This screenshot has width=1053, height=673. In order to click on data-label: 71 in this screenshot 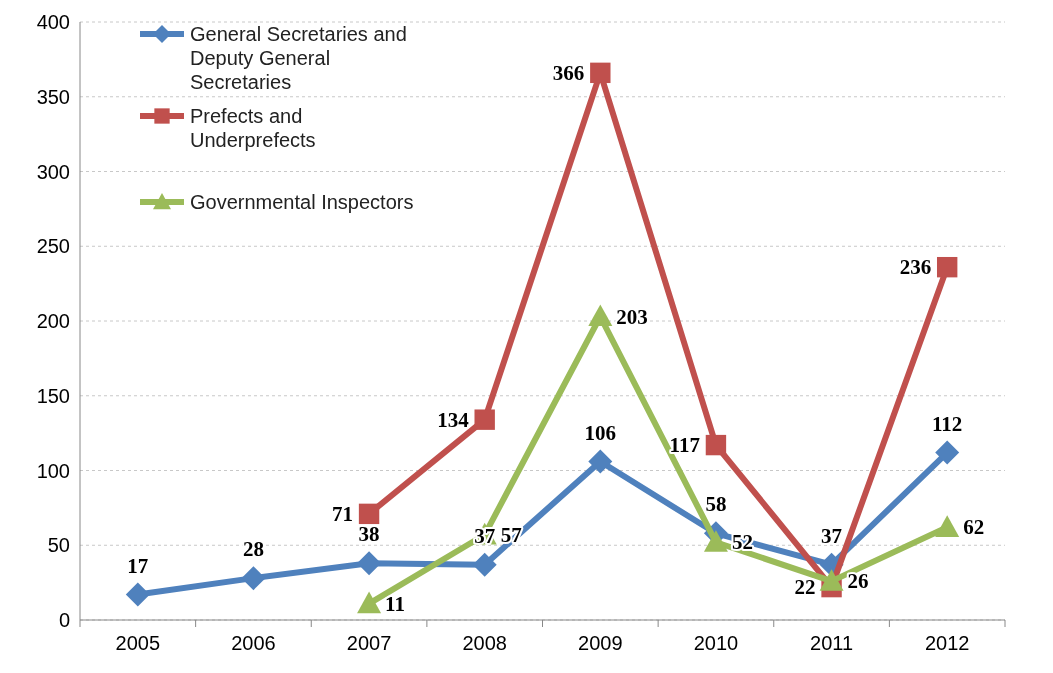, I will do `click(343, 513)`.